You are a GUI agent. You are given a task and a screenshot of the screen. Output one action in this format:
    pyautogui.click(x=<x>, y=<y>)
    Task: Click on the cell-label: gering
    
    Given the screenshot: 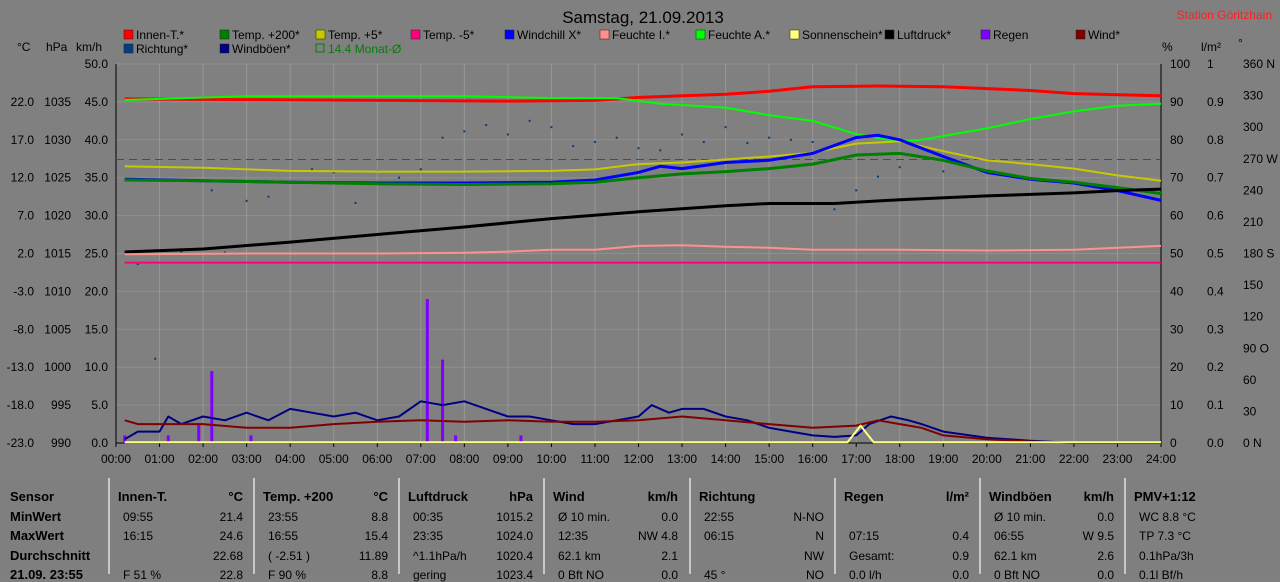 What is the action you would take?
    pyautogui.click(x=429, y=575)
    